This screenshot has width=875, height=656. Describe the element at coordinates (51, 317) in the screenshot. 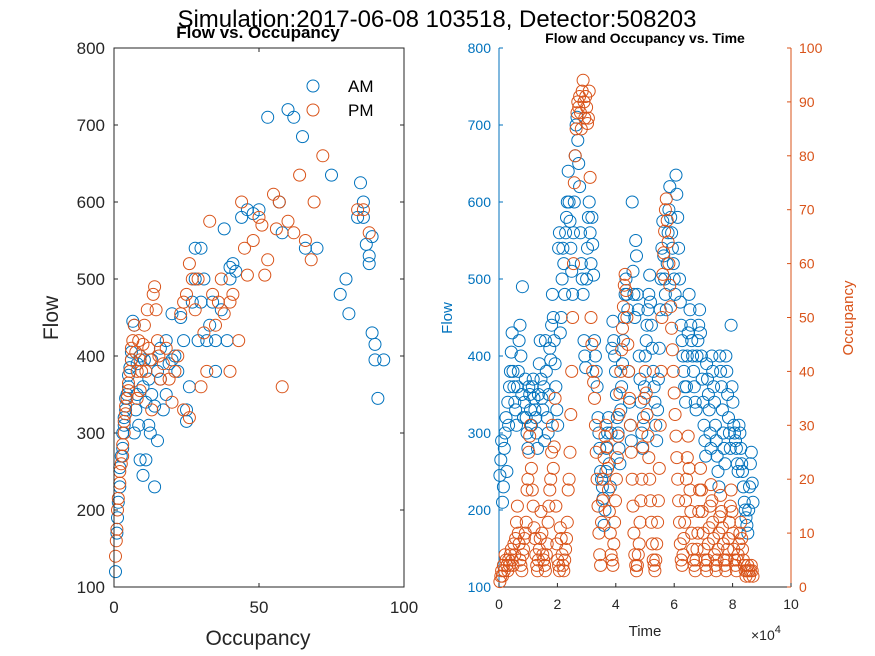

I see `left-y-axis-label: Flow` at that location.